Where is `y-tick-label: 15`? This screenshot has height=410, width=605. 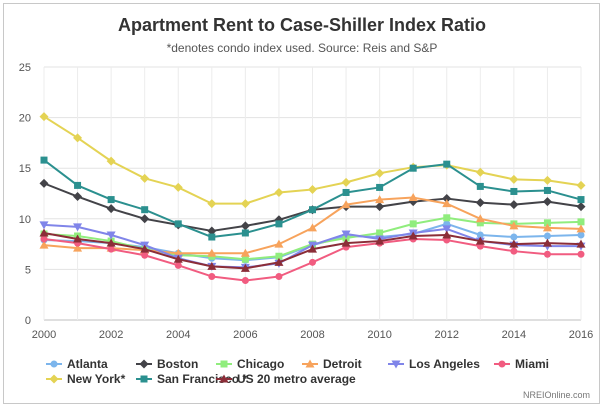
y-tick-label: 15 is located at coordinates (25, 169).